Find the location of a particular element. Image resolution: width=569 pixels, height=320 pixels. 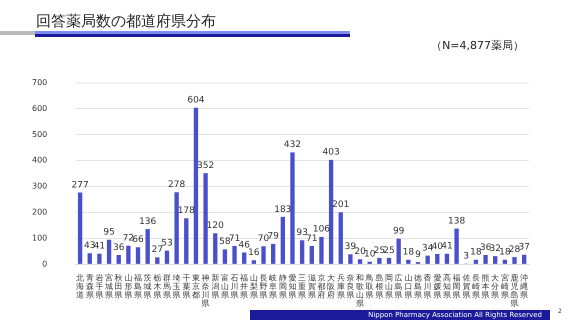

x-tick-label: 長崎県 is located at coordinates (476, 287).